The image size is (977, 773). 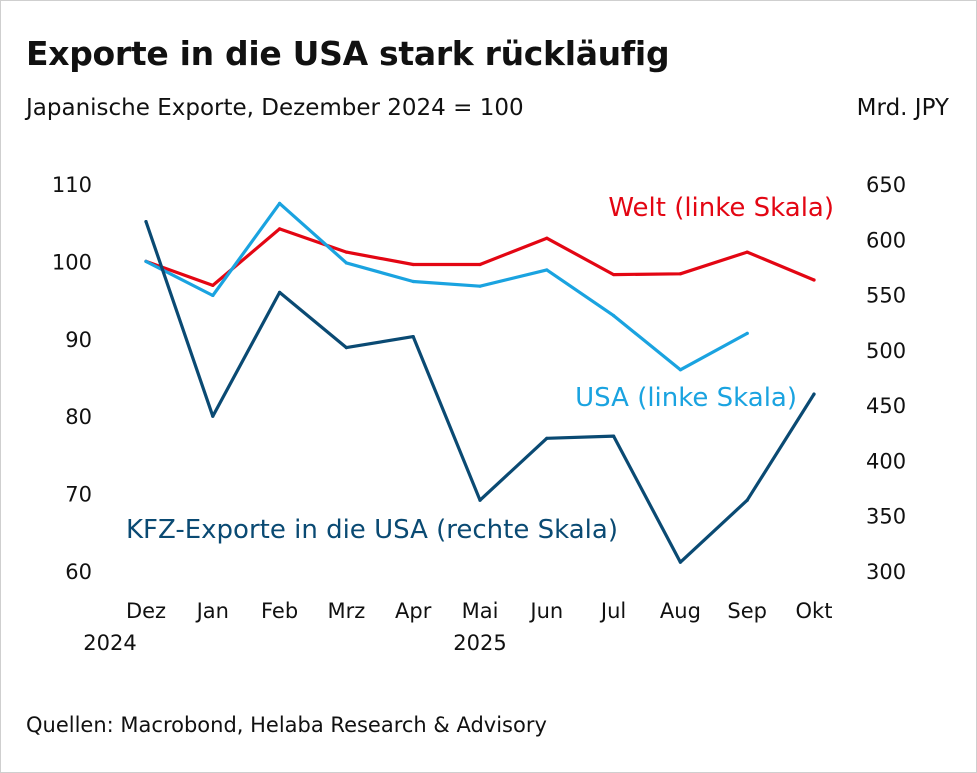 What do you see at coordinates (347, 611) in the screenshot?
I see `x-tick-label-mrz: Mrz` at bounding box center [347, 611].